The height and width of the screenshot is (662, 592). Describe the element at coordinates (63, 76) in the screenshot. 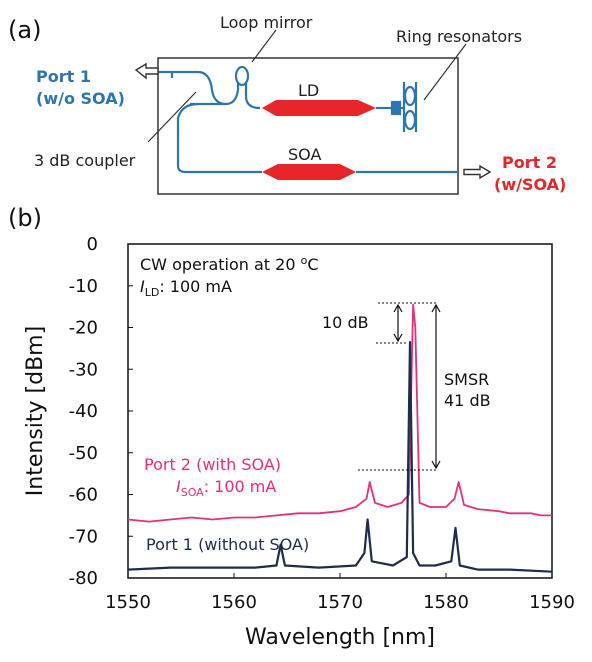

I see `port1-label: Port 1` at that location.